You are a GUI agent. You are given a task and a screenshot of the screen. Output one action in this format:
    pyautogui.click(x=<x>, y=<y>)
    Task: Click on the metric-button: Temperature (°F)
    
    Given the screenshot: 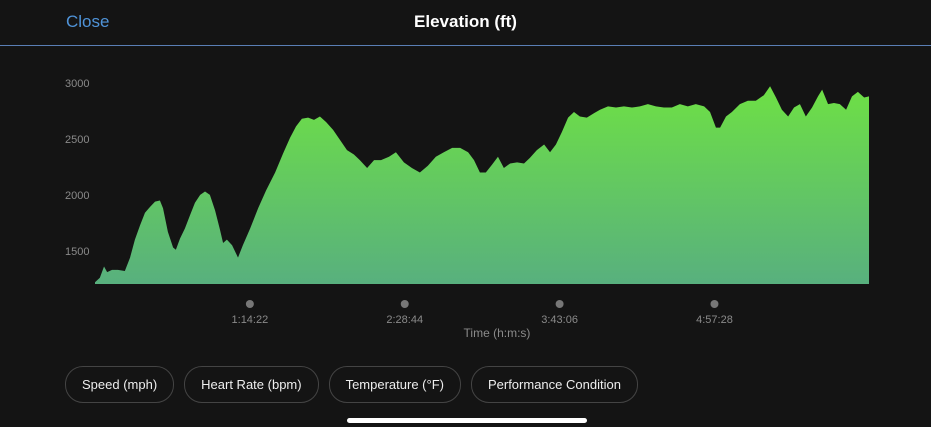 What is the action you would take?
    pyautogui.click(x=394, y=384)
    